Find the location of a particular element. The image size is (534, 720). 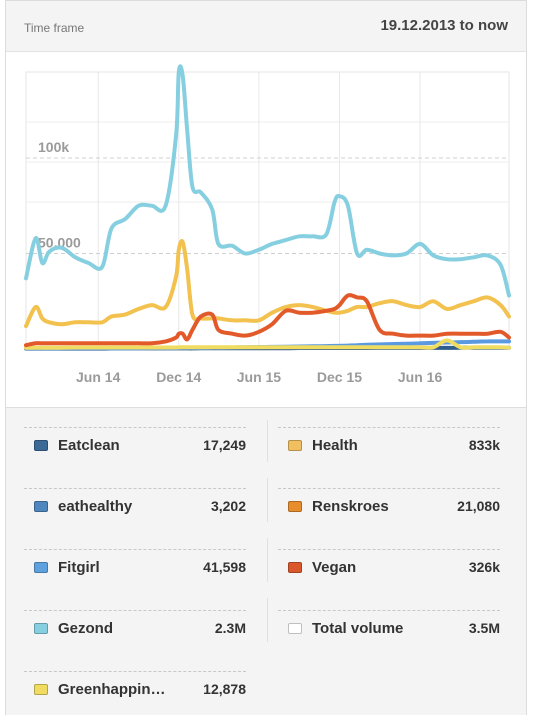

legend-item: Fitgirl 41,598 is located at coordinates (135, 567).